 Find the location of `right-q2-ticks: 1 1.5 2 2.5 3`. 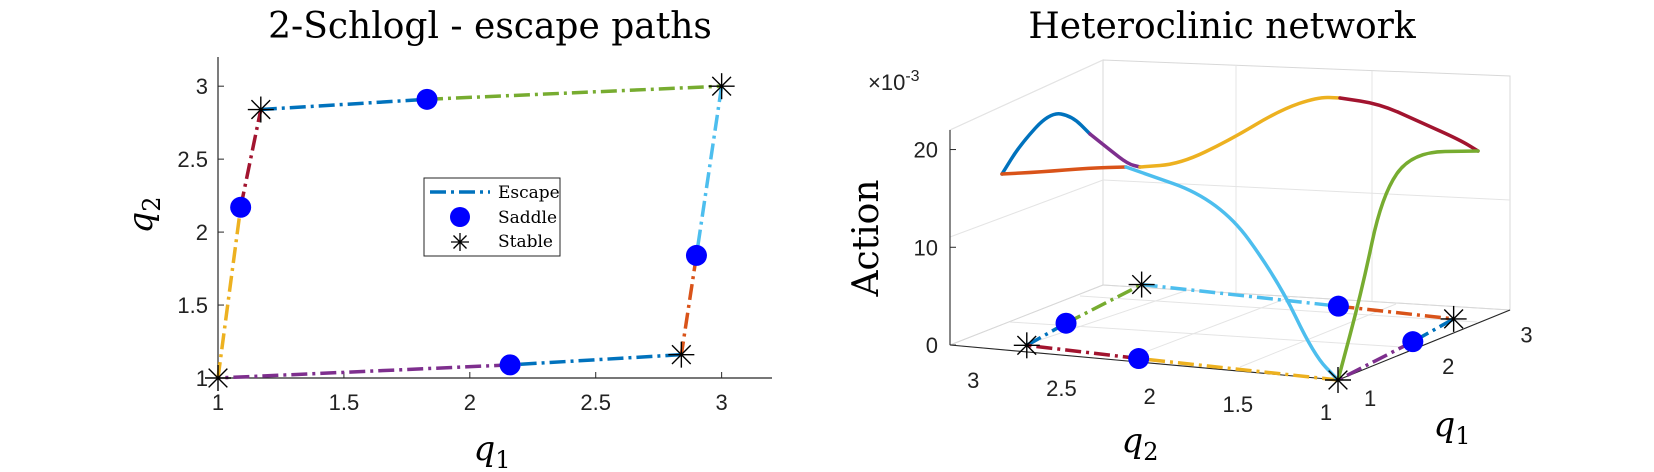

right-q2-ticks: 1 1.5 2 2.5 3 is located at coordinates (1149, 396).